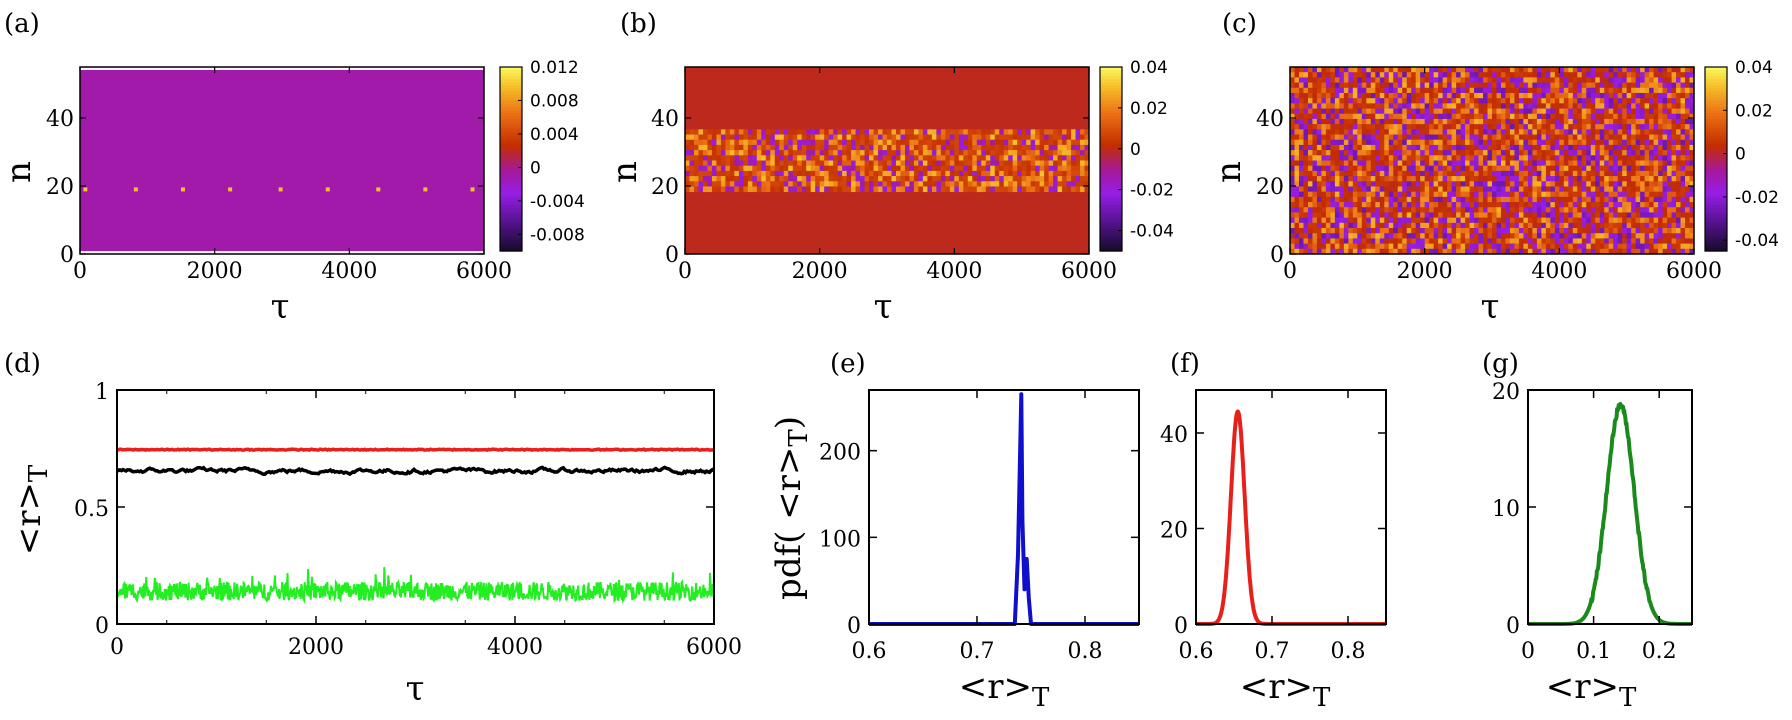  I want to click on y-axis-label-c: n, so click(1229, 172).